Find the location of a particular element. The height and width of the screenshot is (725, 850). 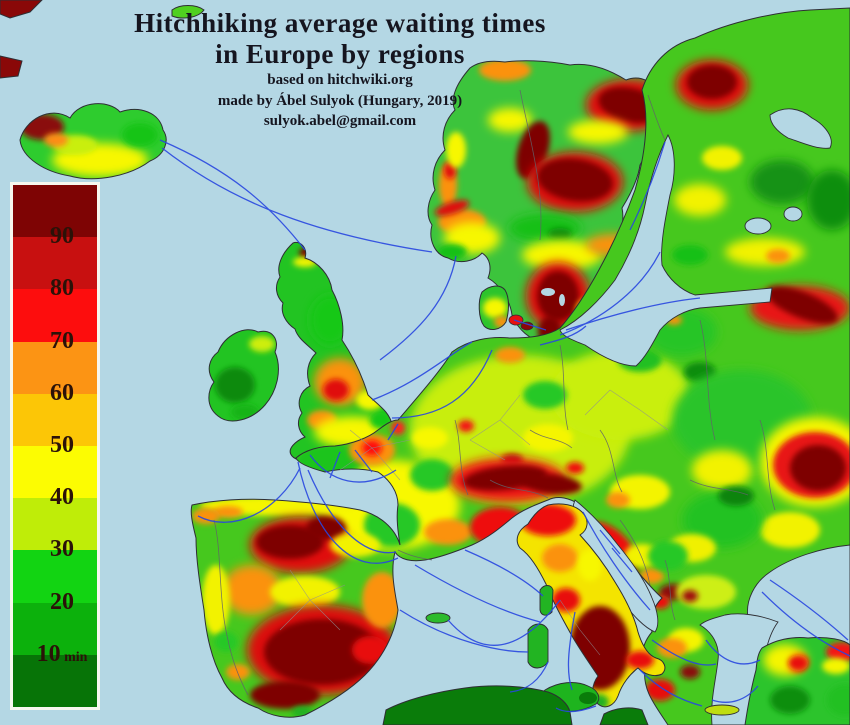

legend-tick-label: 70 is located at coordinates (62, 340).